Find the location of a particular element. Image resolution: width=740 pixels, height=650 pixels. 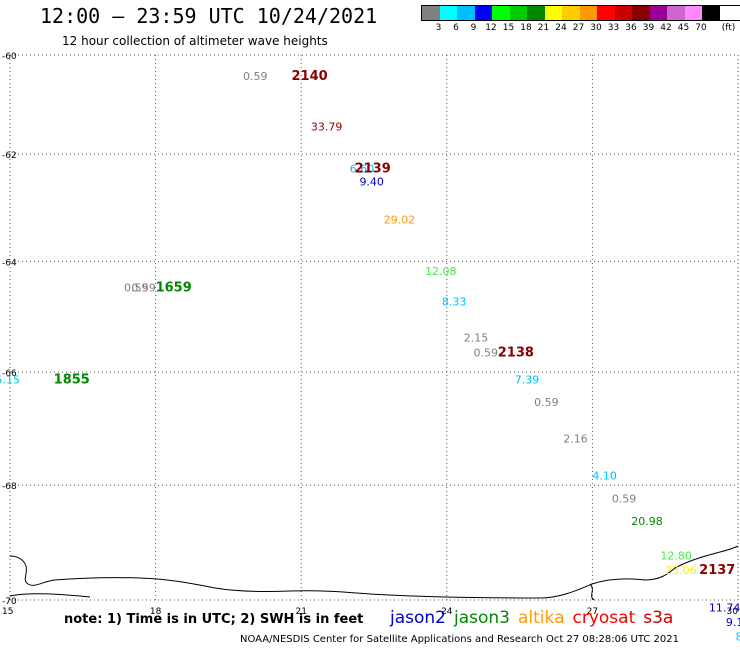

lat-label: -64 is located at coordinates (9, 263).